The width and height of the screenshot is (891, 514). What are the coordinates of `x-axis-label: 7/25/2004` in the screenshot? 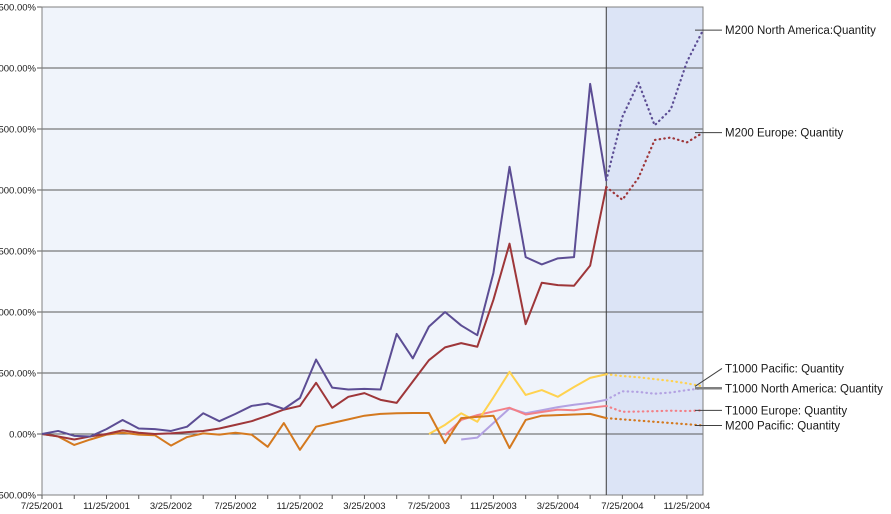 It's located at (622, 506).